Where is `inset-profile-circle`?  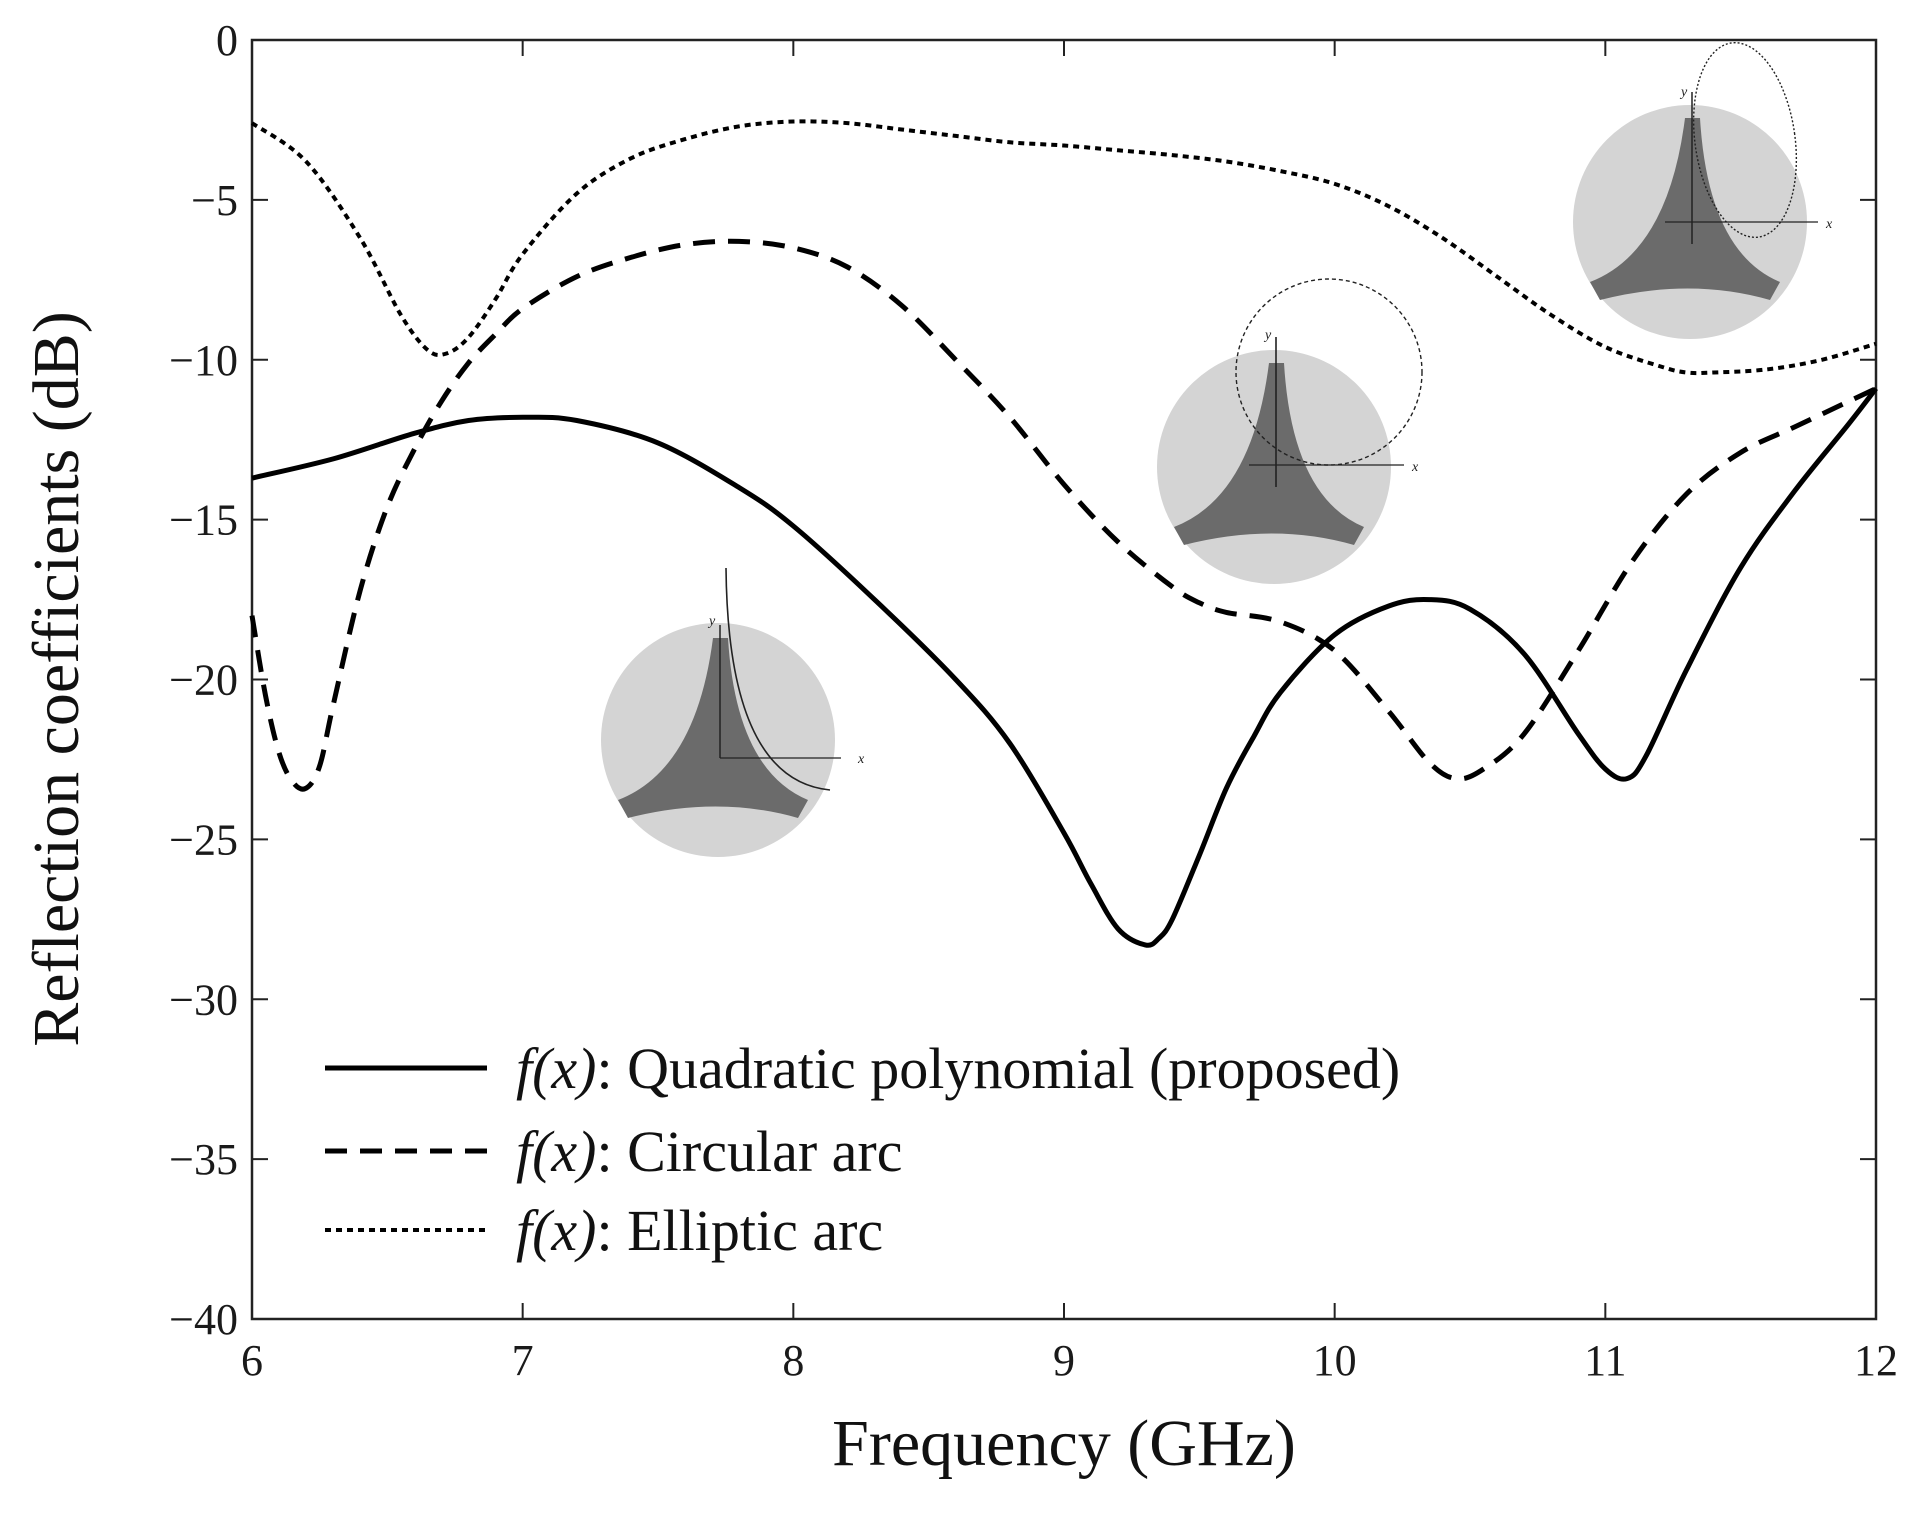 inset-profile-circle is located at coordinates (1329, 372).